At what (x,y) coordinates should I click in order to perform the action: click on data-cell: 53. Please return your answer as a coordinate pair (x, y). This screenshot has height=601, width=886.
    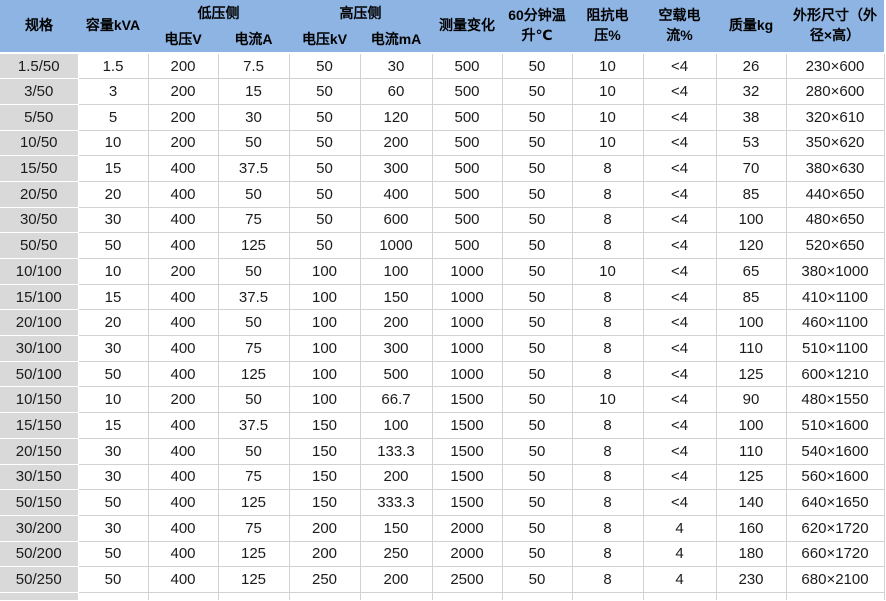
    Looking at the image, I should click on (751, 143).